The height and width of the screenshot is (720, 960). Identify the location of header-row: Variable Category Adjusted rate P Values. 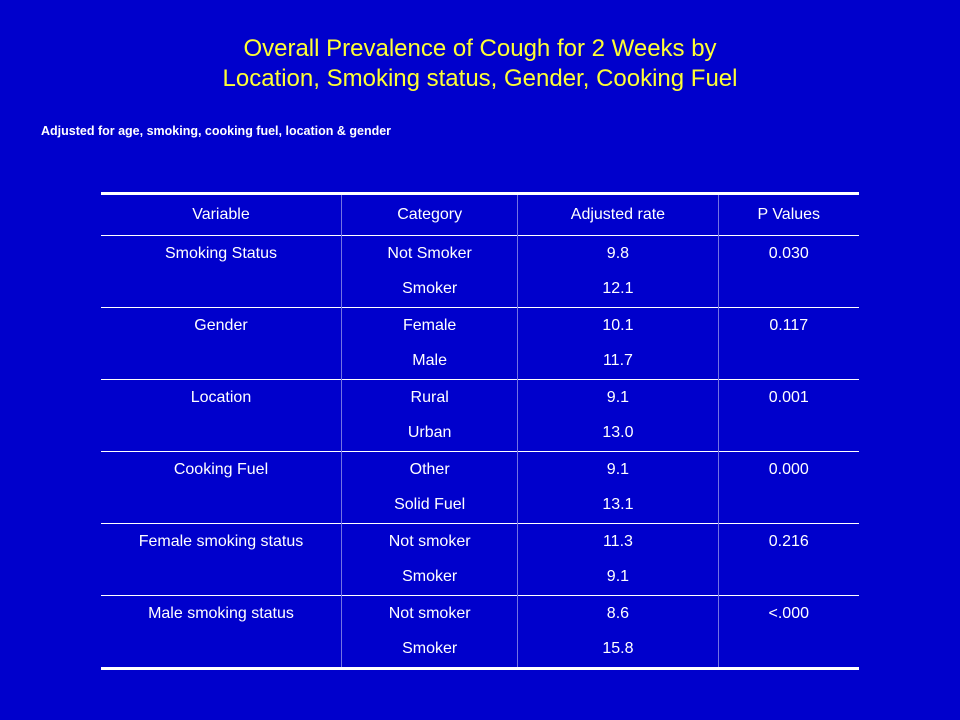
(480, 214).